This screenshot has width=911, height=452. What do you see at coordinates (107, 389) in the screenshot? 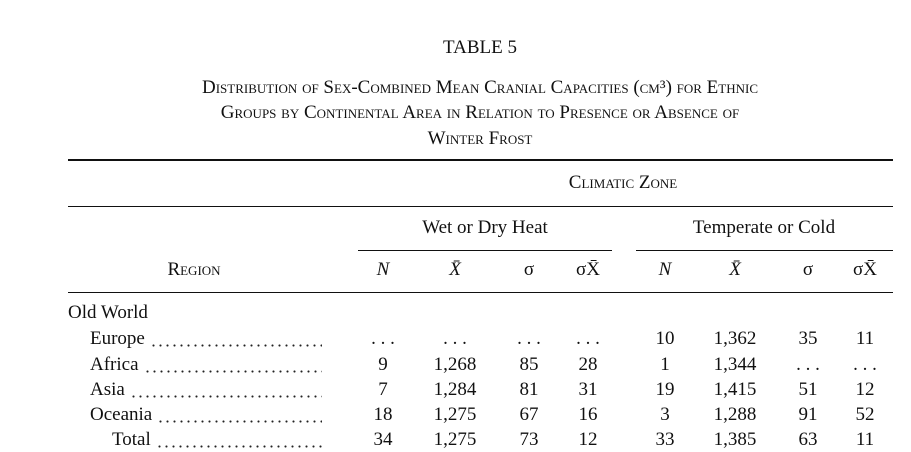
I see `row-label: Asia` at bounding box center [107, 389].